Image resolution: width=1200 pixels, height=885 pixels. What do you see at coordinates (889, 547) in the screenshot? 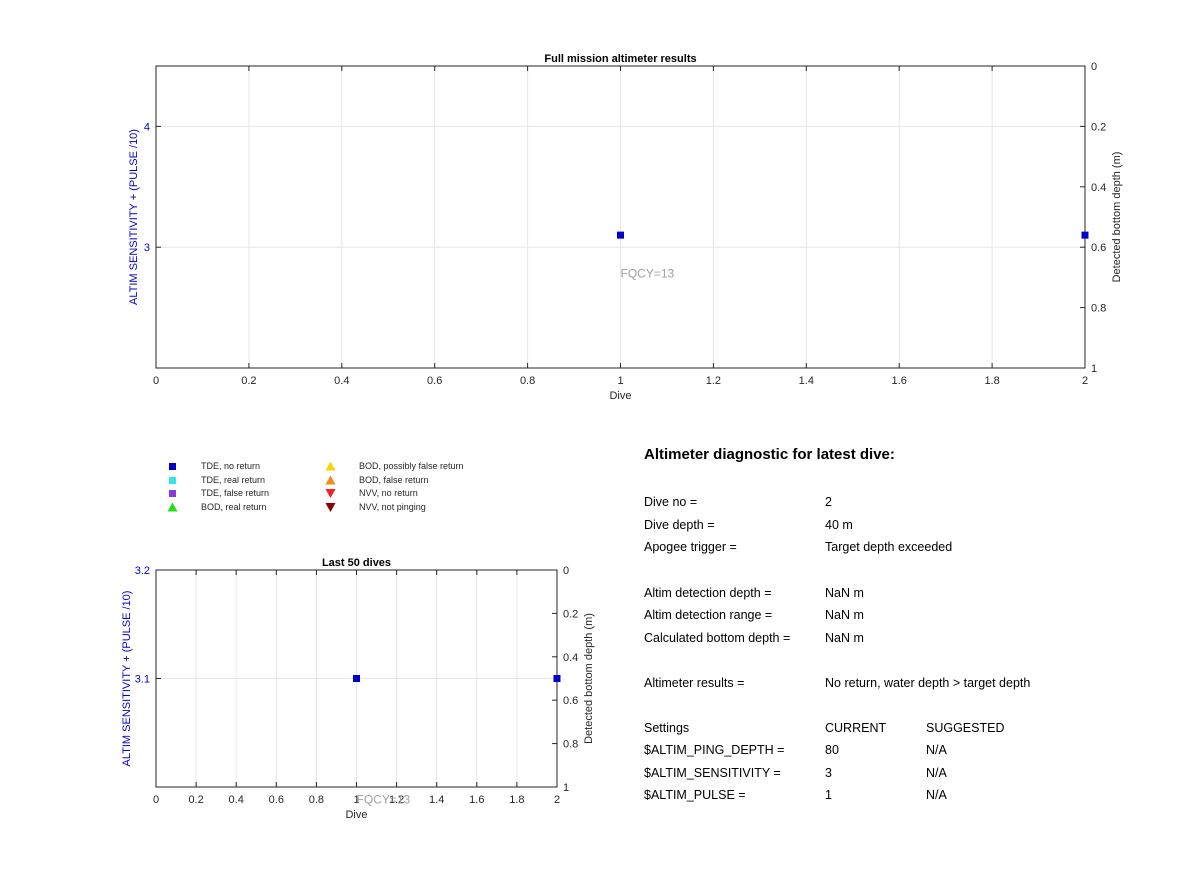
I see `diagnostic-value: Target depth exceeded` at bounding box center [889, 547].